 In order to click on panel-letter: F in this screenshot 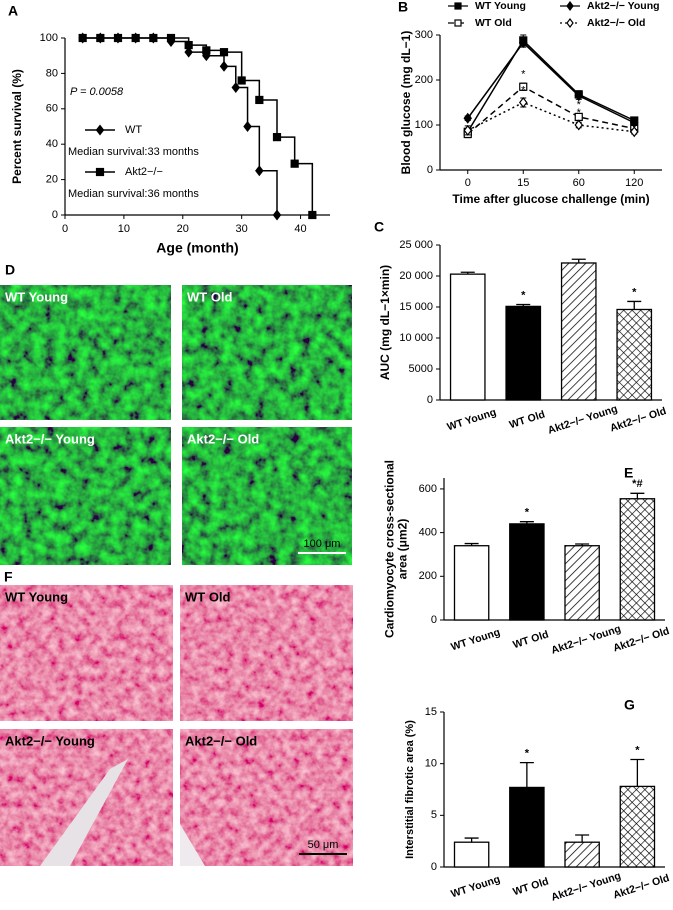, I will do `click(8, 577)`.